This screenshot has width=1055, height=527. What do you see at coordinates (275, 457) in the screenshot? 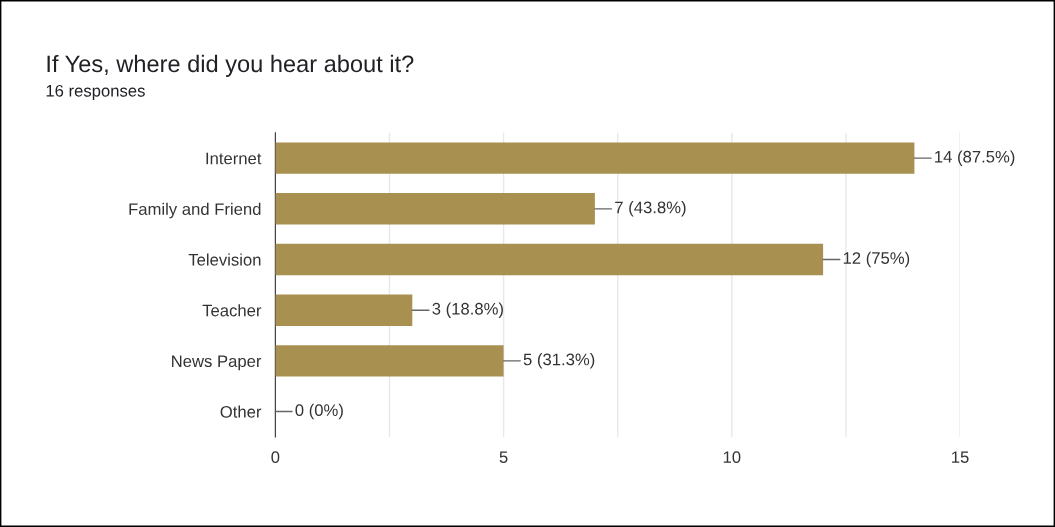
I see `x-tick-label: 0` at bounding box center [275, 457].